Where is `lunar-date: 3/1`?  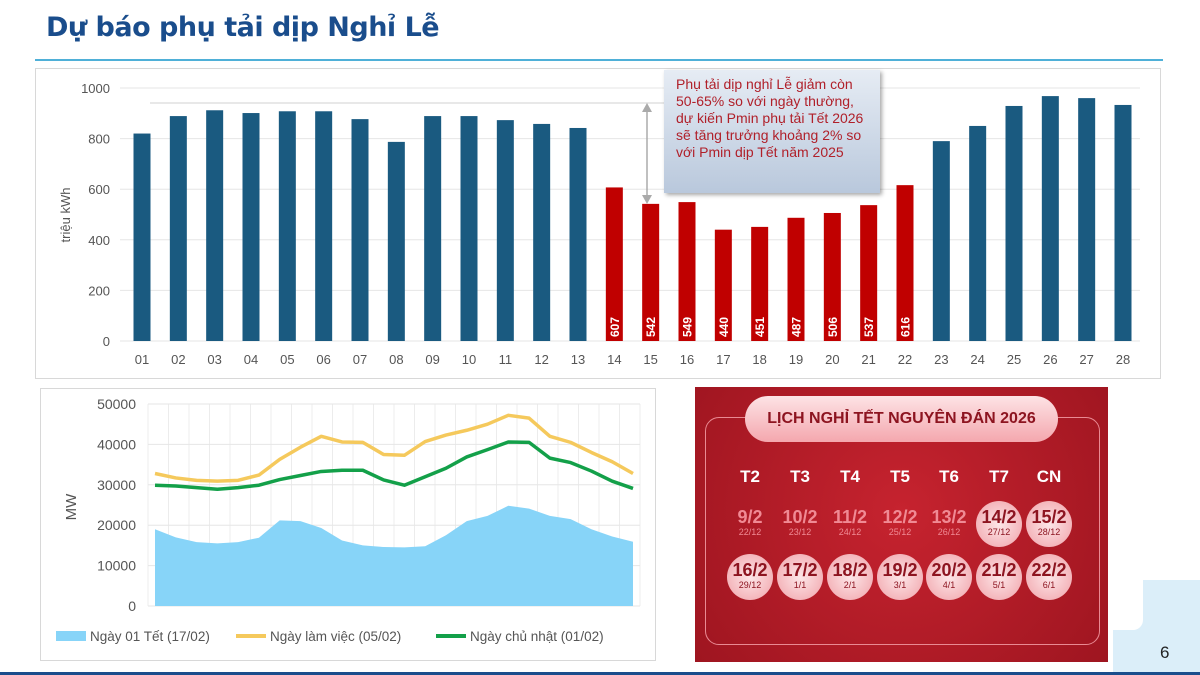 lunar-date: 3/1 is located at coordinates (900, 585).